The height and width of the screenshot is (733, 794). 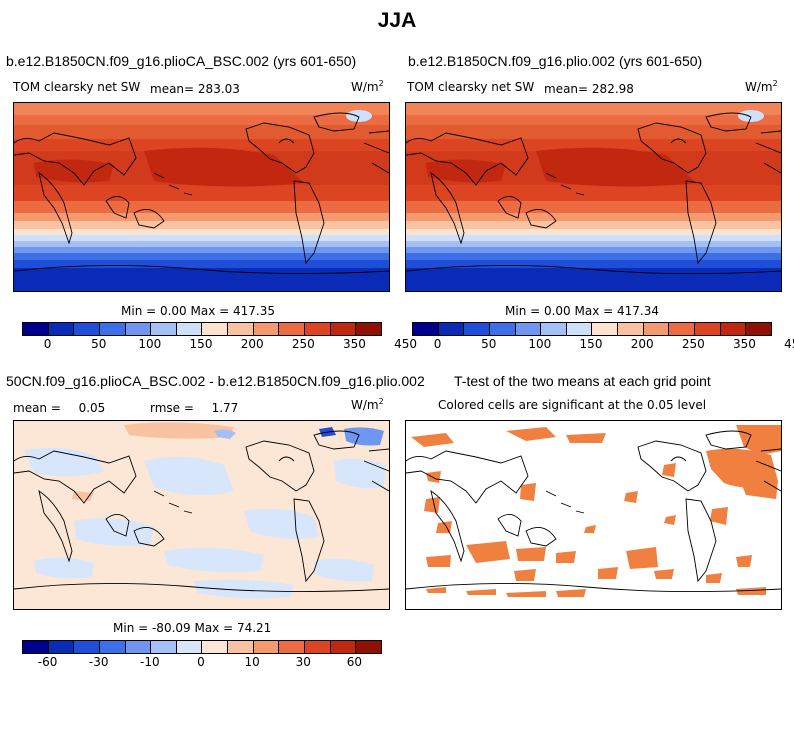 I want to click on colorbar-tick-label: 30, so click(x=303, y=662).